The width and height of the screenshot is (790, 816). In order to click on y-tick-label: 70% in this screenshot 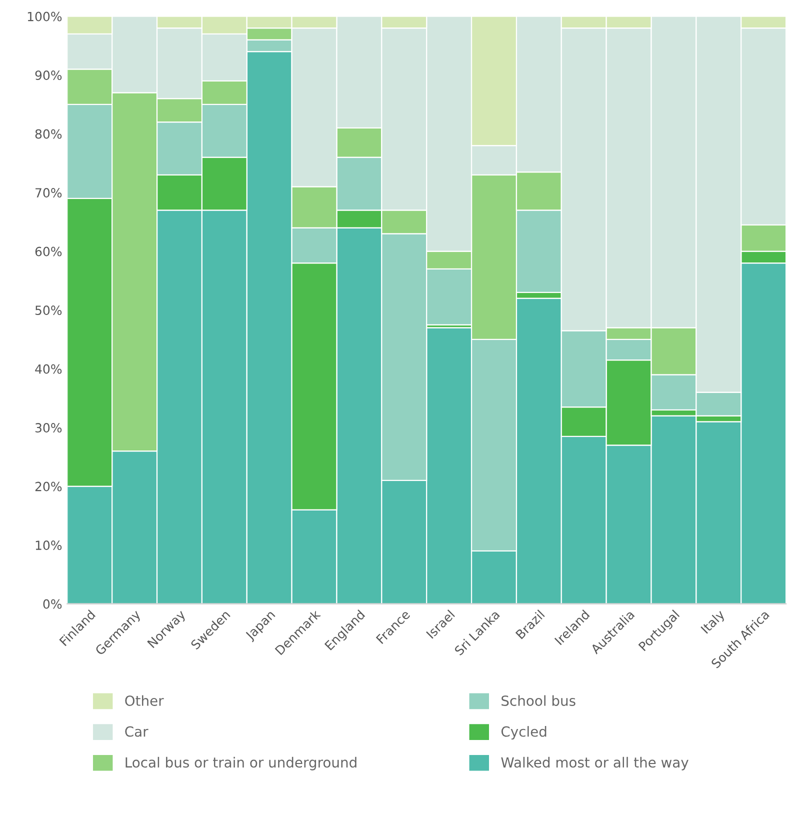, I will do `click(49, 193)`.